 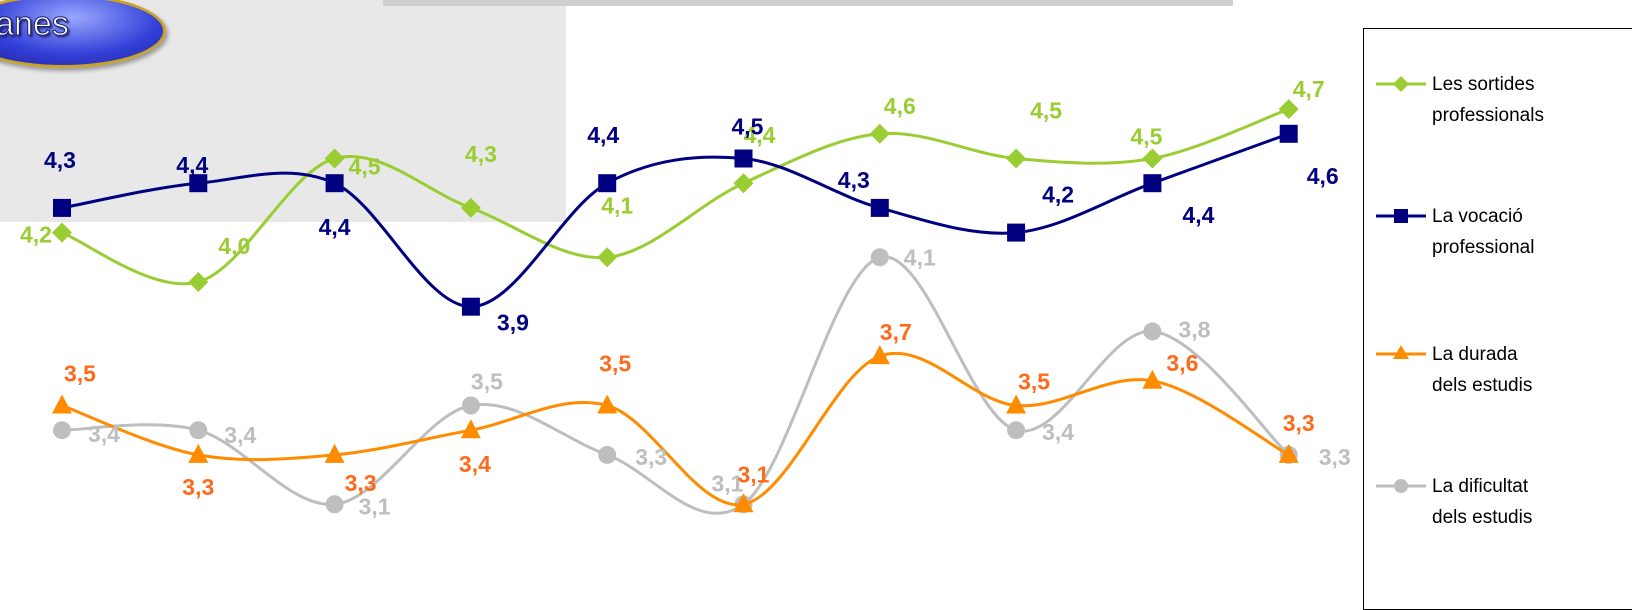 I want to click on data-label: 3,6, so click(x=1182, y=363).